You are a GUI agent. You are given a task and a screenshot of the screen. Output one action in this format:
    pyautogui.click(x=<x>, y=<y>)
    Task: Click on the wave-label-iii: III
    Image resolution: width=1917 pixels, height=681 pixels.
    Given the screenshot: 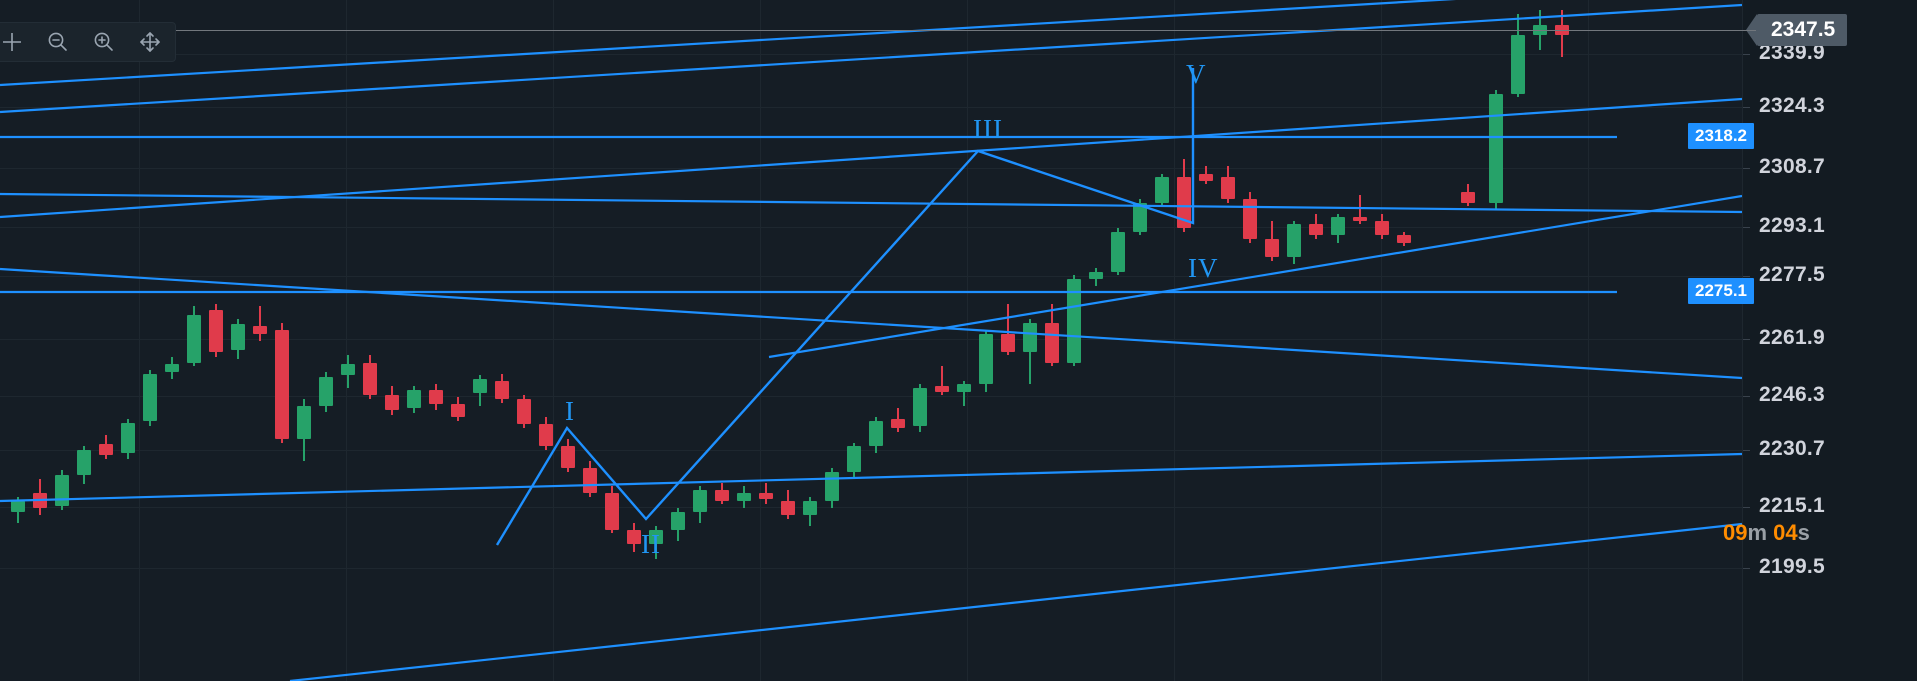 What is the action you would take?
    pyautogui.click(x=988, y=129)
    